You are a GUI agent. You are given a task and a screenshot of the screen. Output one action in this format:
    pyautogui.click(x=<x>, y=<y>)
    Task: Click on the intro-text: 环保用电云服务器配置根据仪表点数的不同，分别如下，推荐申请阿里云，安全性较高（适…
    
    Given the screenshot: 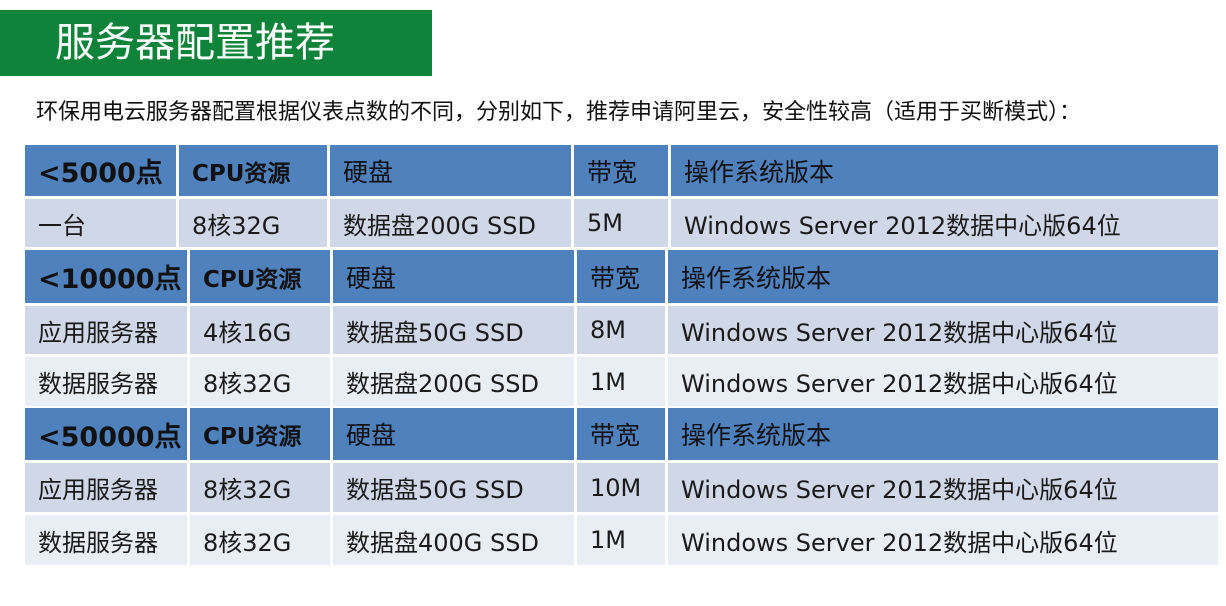 What is the action you would take?
    pyautogui.click(x=559, y=112)
    